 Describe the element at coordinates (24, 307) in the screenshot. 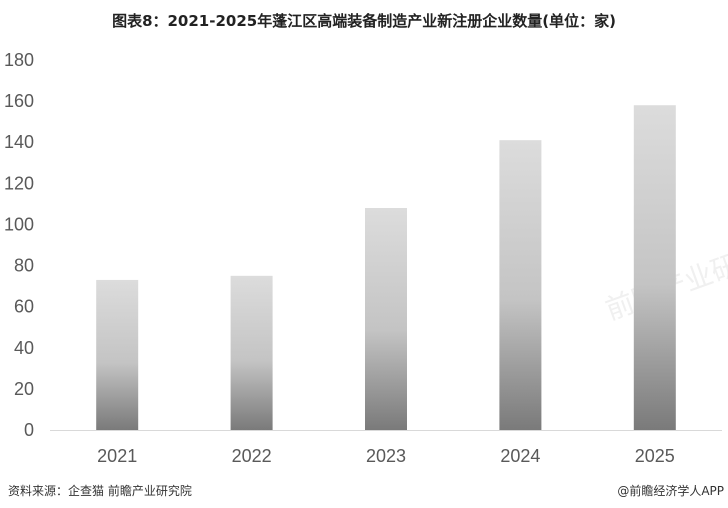

I see `y-tick-label: 60` at that location.